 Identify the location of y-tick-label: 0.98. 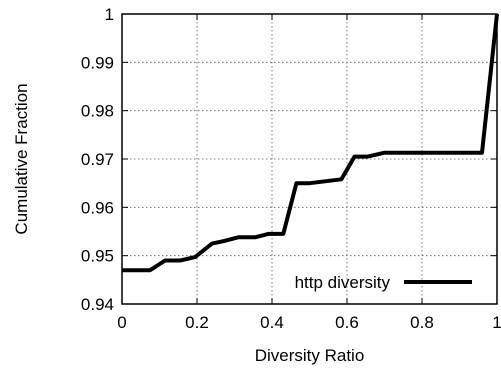
(97, 111).